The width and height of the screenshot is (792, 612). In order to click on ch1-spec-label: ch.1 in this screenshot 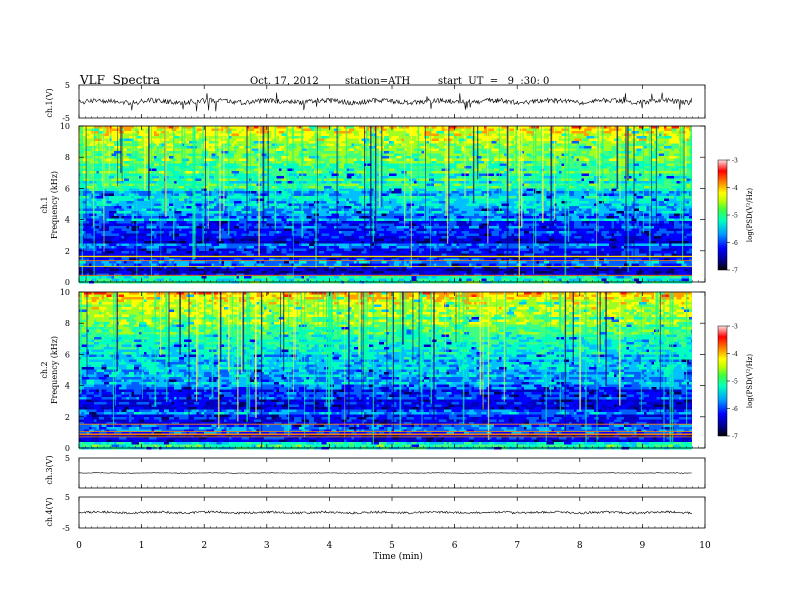, I will do `click(44, 204)`.